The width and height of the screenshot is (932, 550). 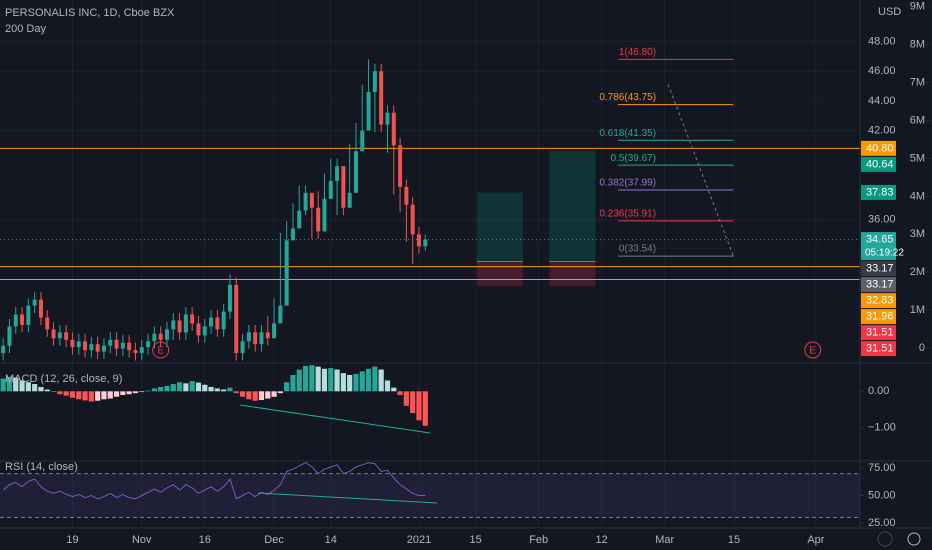 I want to click on price-tag-label: 34.65, so click(x=880, y=240).